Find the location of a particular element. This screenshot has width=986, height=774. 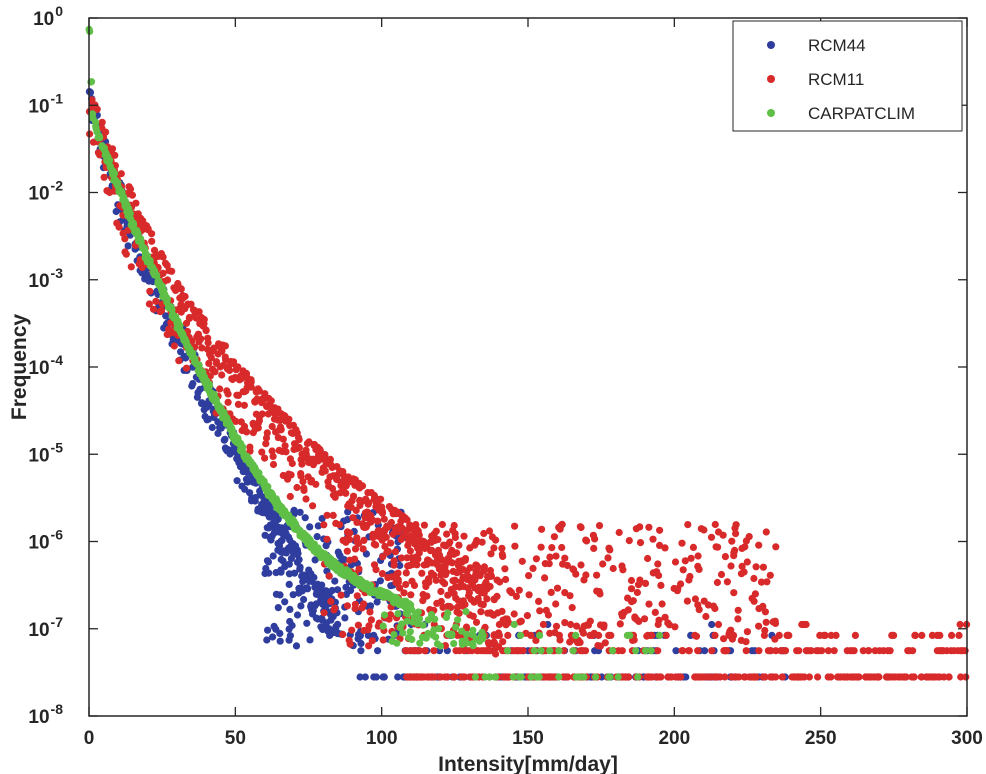

x-tick-label: 300 is located at coordinates (967, 738).